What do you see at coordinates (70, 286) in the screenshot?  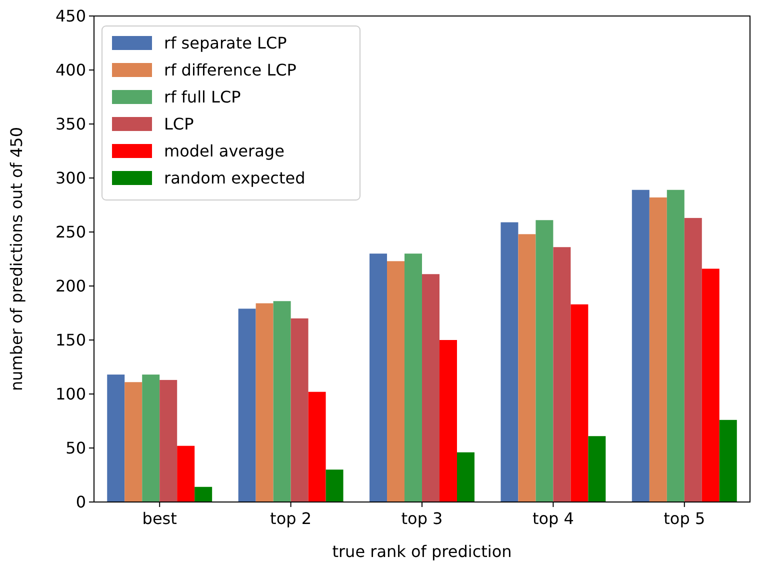 I see `y-tick-label: 200` at bounding box center [70, 286].